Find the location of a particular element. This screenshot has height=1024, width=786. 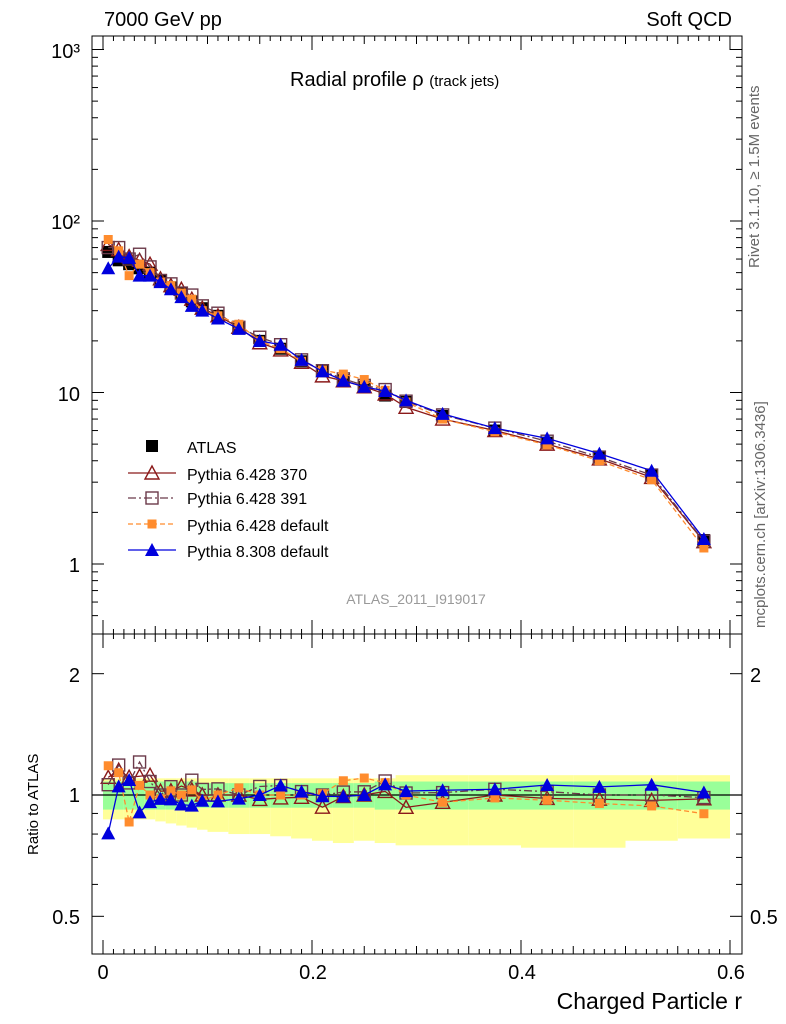

chart-title-suffix: (track jets) is located at coordinates (464, 81).